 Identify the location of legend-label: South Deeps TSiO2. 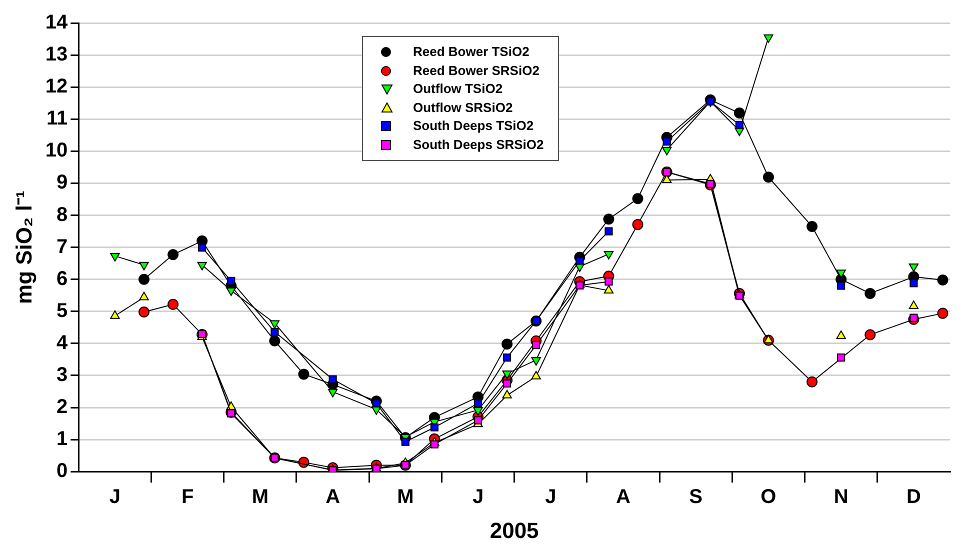
(473, 126).